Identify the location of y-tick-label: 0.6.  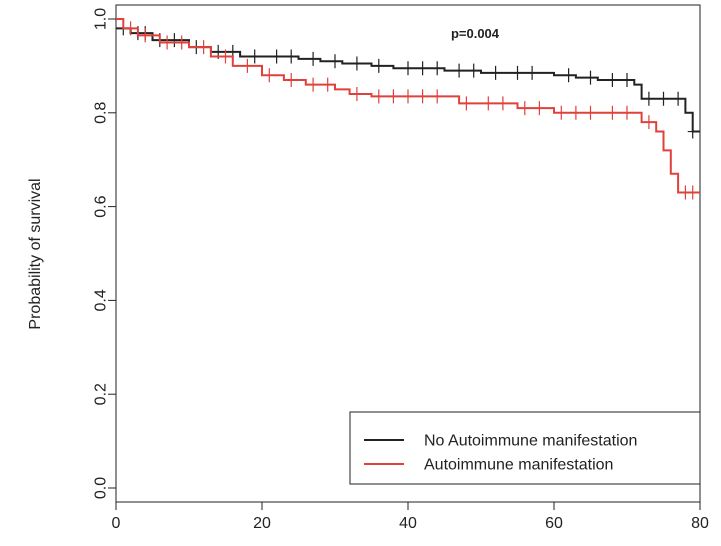
(101, 206).